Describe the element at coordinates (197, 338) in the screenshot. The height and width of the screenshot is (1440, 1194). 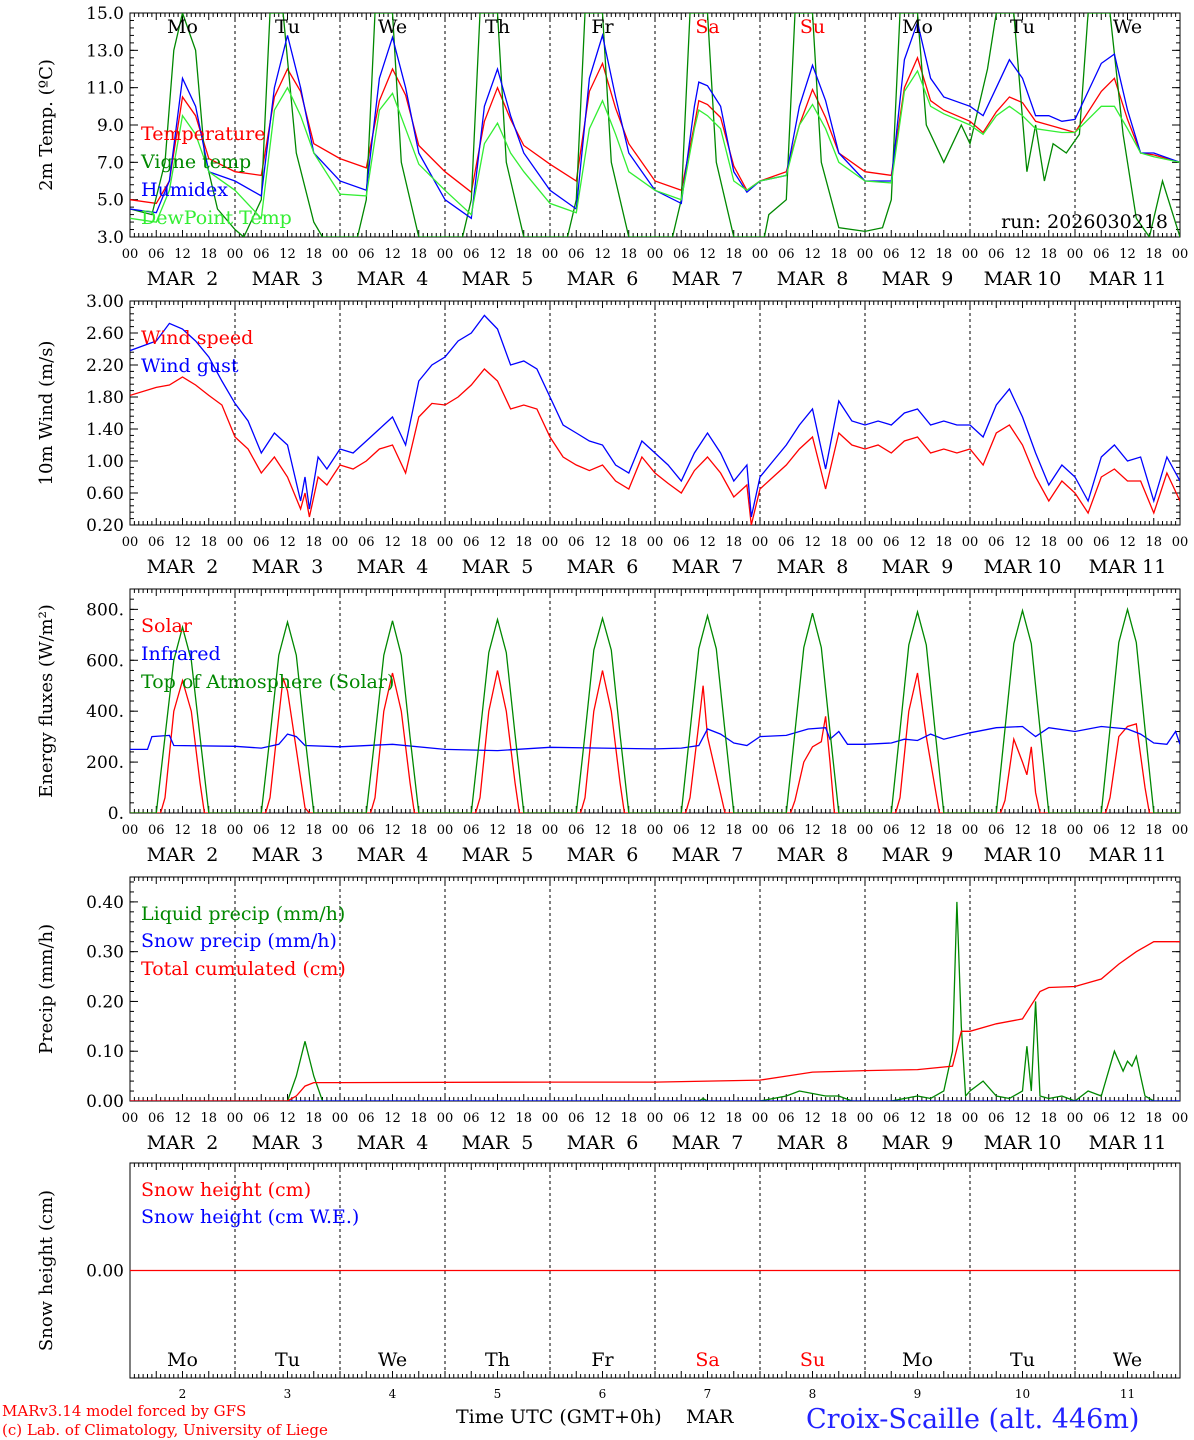
I see `legend-entry: Wind speed` at that location.